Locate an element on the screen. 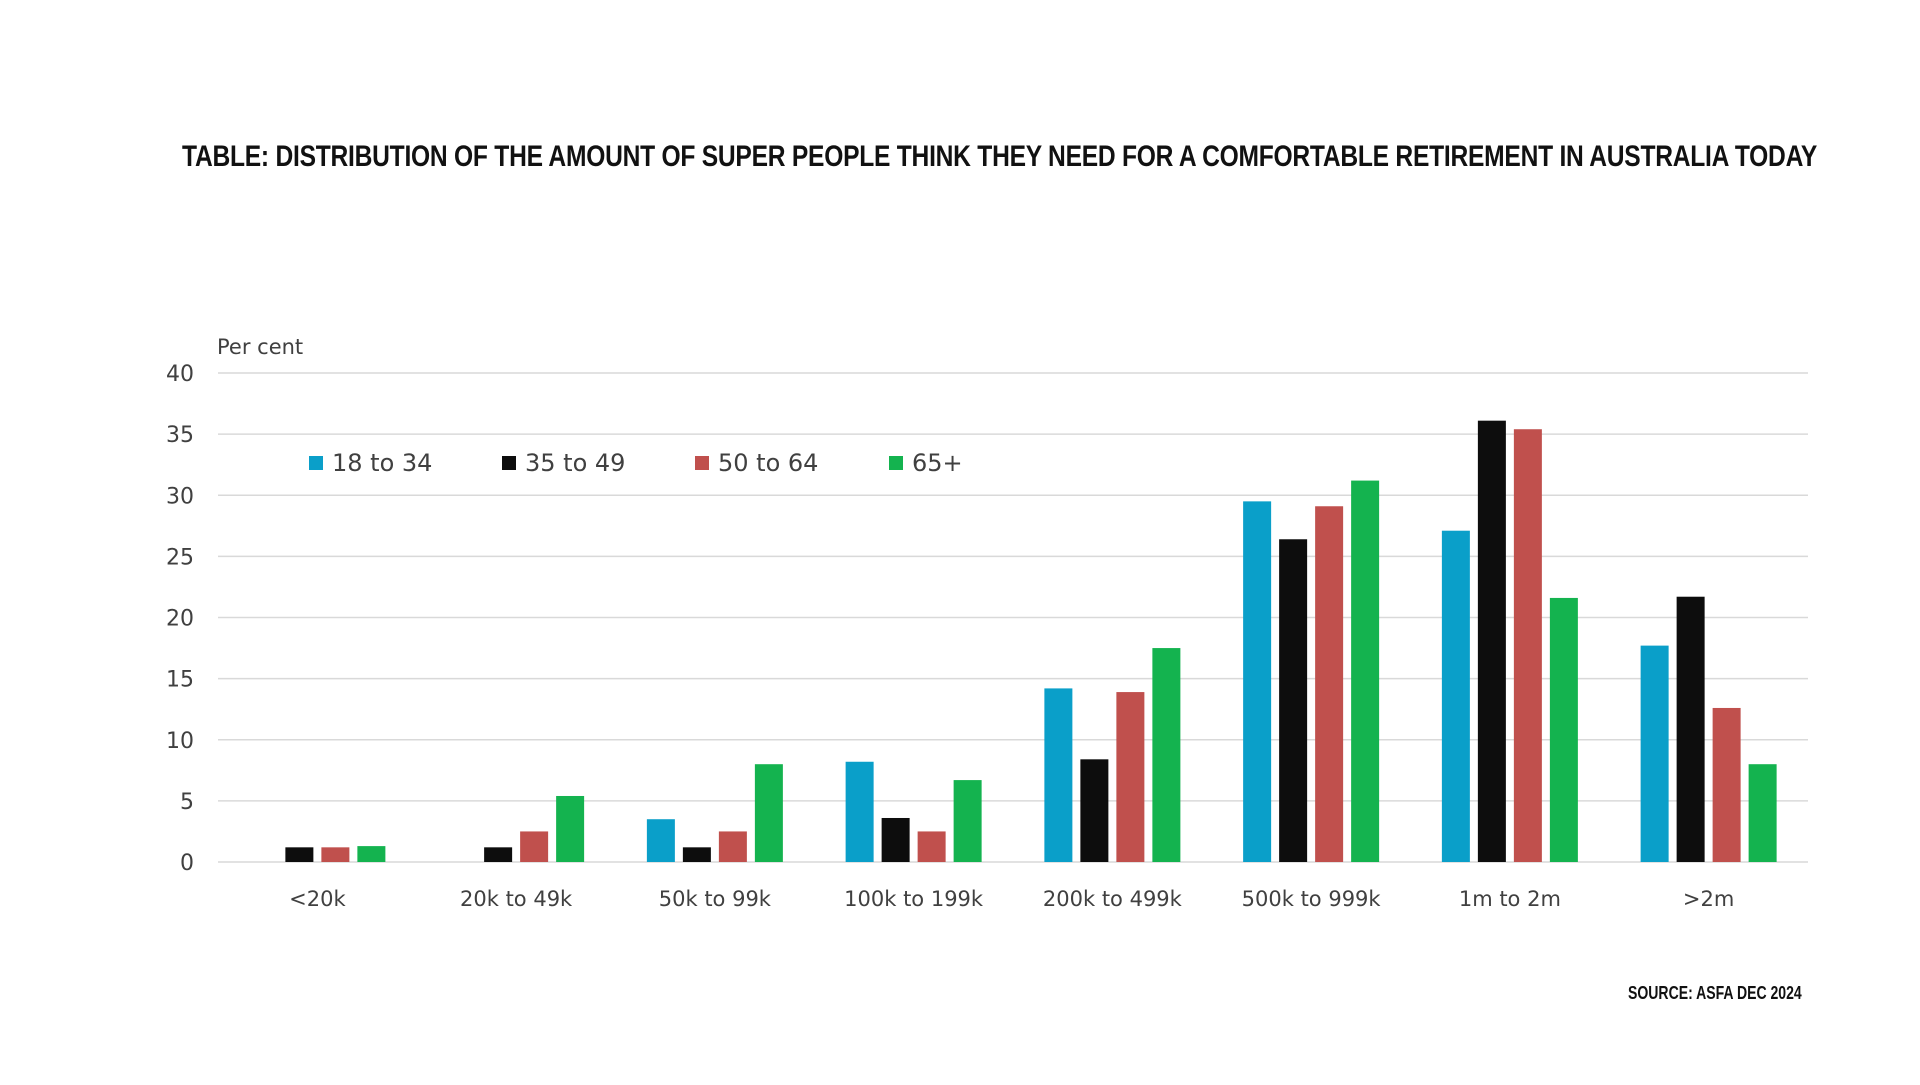  legend-label: 18 to 34 is located at coordinates (382, 463).